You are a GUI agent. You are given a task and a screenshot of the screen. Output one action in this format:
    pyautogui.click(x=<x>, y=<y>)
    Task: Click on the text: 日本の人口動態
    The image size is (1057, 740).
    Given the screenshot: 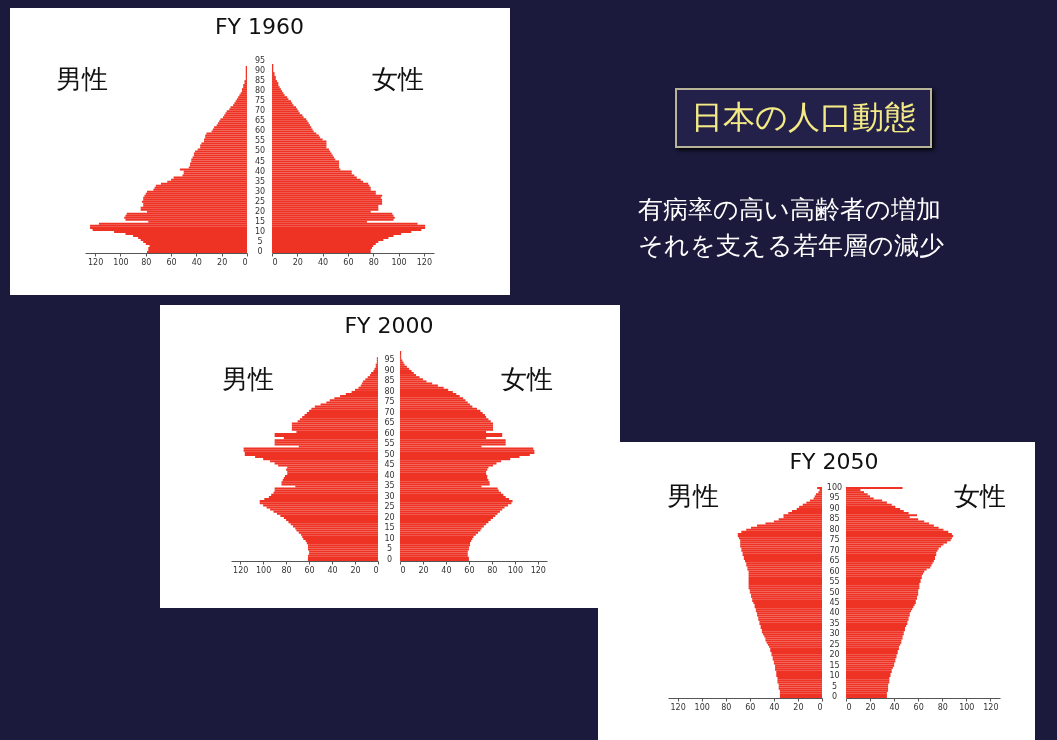 What is the action you would take?
    pyautogui.click(x=803, y=118)
    